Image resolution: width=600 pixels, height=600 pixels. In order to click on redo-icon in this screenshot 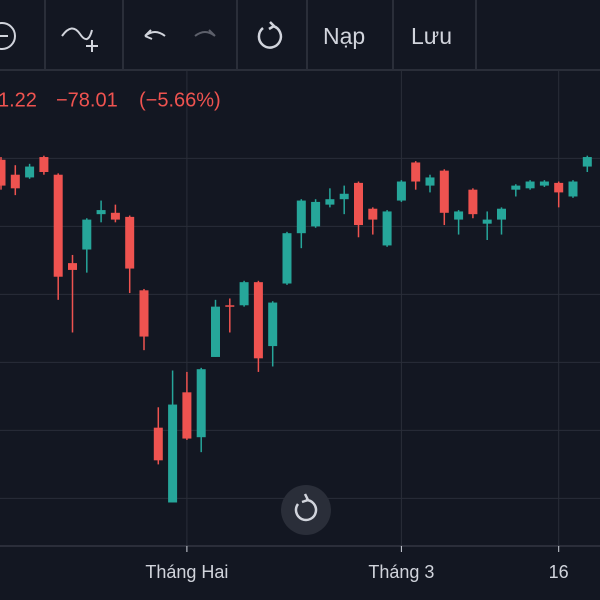, I will do `click(205, 33)`.